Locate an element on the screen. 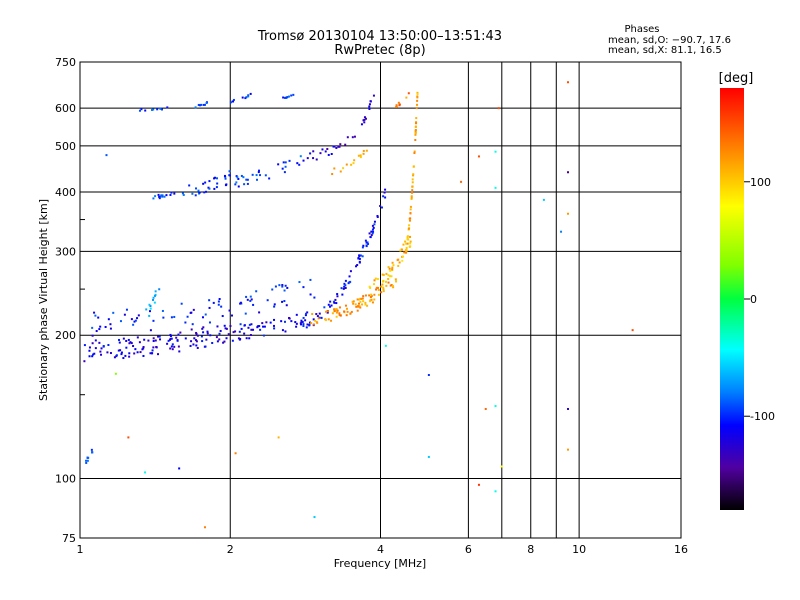 The width and height of the screenshot is (800, 600). y-tick-label: 500 is located at coordinates (65, 146).